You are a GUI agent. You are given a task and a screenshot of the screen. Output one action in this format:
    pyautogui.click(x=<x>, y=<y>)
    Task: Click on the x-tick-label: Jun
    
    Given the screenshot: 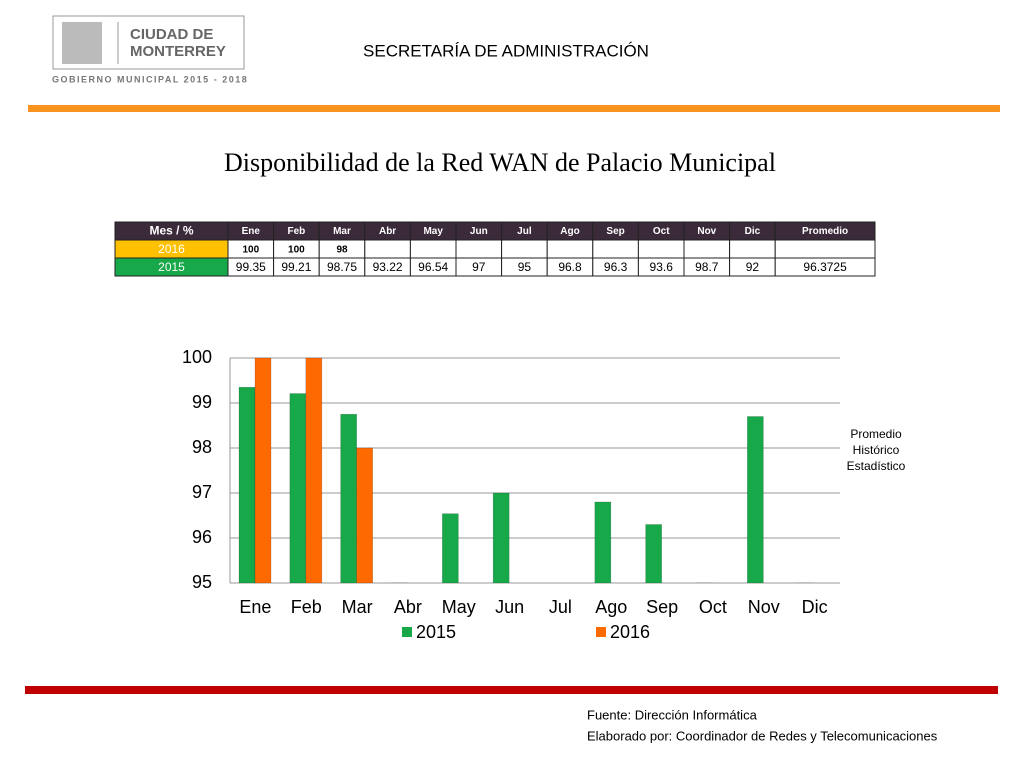 What is the action you would take?
    pyautogui.click(x=509, y=607)
    